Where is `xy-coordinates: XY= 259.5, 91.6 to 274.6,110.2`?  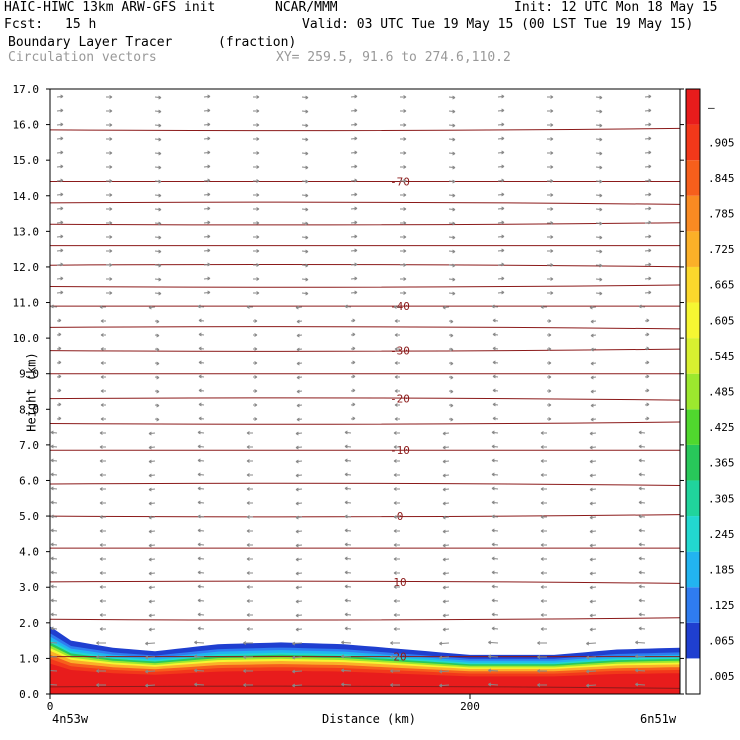 xy-coordinates: XY= 259.5, 91.6 to 274.6,110.2 is located at coordinates (393, 57).